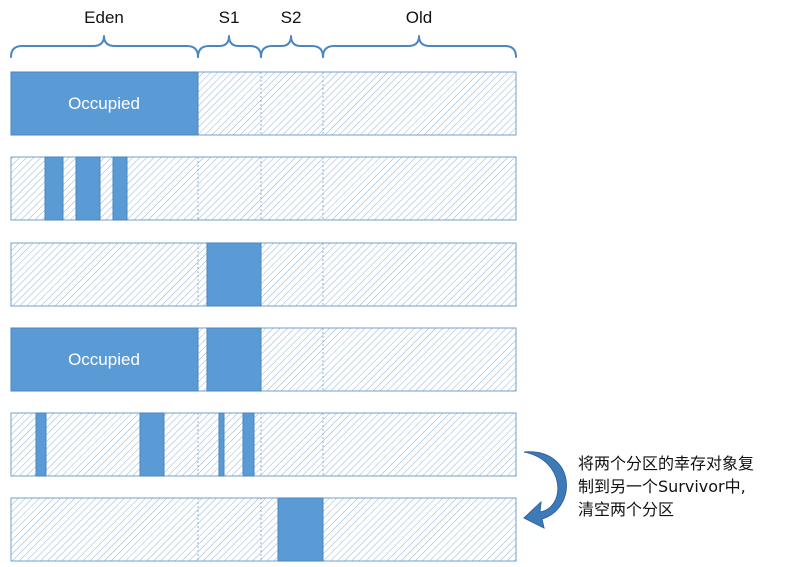  What do you see at coordinates (229, 17) in the screenshot?
I see `s1-label: S1` at bounding box center [229, 17].